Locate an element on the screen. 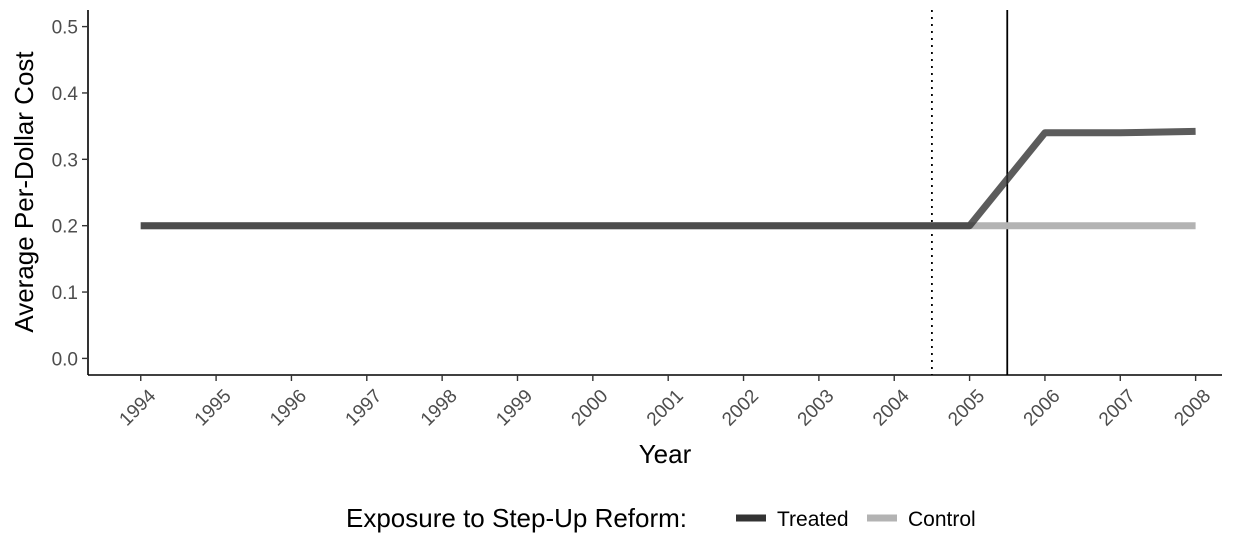 This screenshot has width=1239, height=535. y-tick-label: 0.0 is located at coordinates (65, 359).